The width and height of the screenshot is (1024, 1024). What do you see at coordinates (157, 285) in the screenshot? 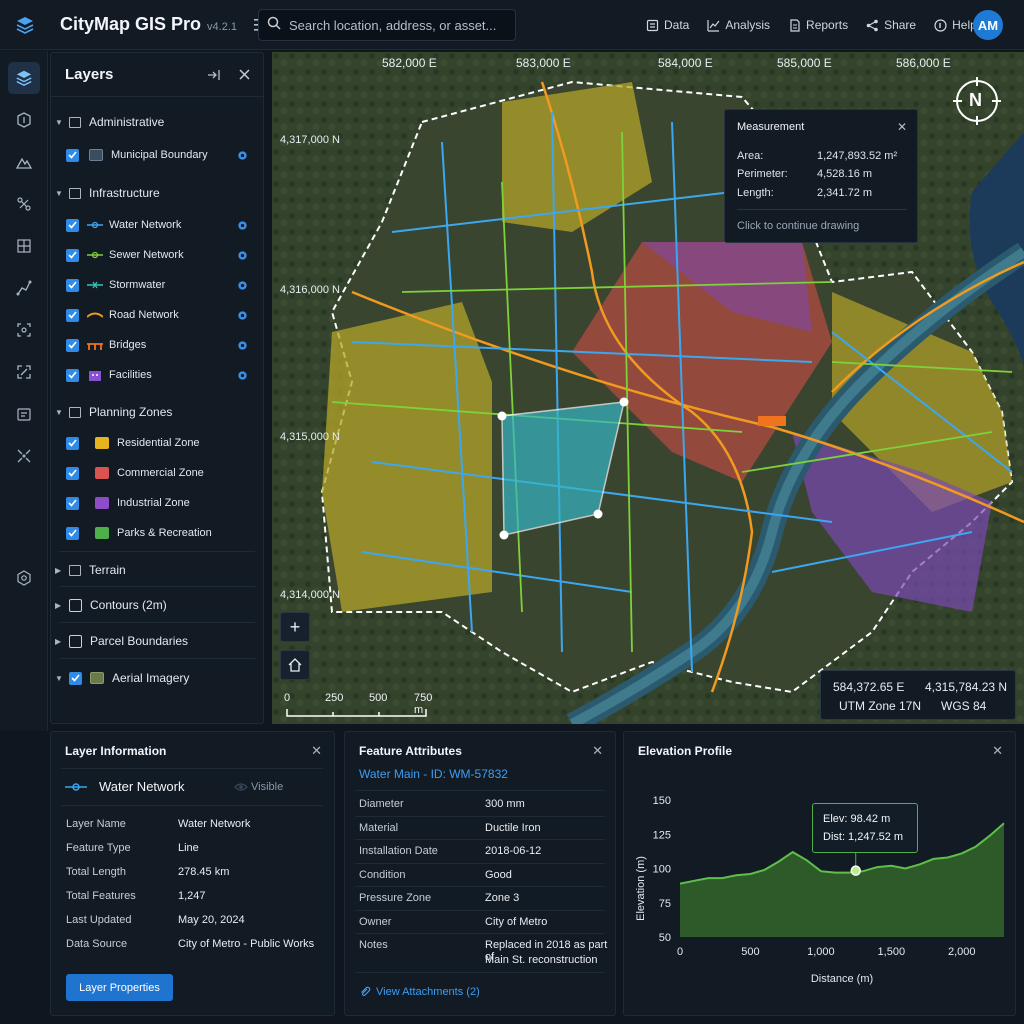
I see `layer-stormwater: Stormwater` at bounding box center [157, 285].